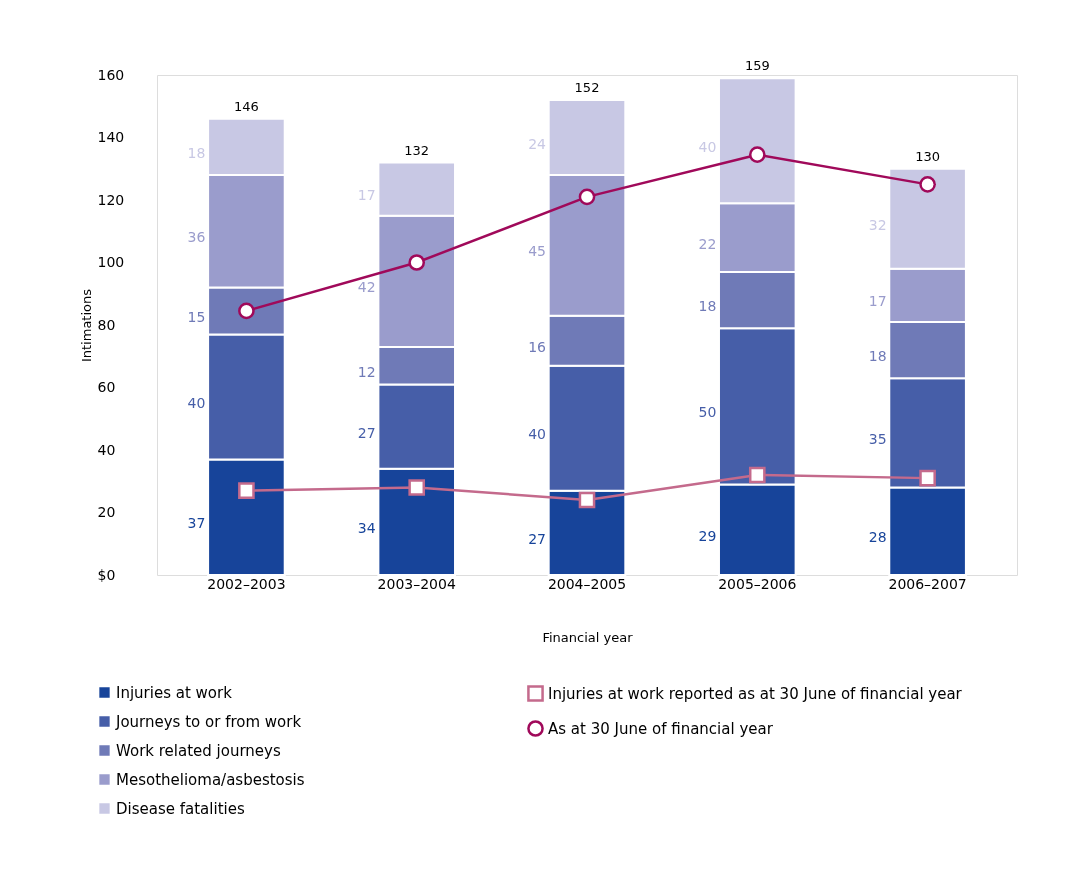 This screenshot has width=1065, height=882. What do you see at coordinates (180, 808) in the screenshot?
I see `legend-label: Disease fatalities` at bounding box center [180, 808].